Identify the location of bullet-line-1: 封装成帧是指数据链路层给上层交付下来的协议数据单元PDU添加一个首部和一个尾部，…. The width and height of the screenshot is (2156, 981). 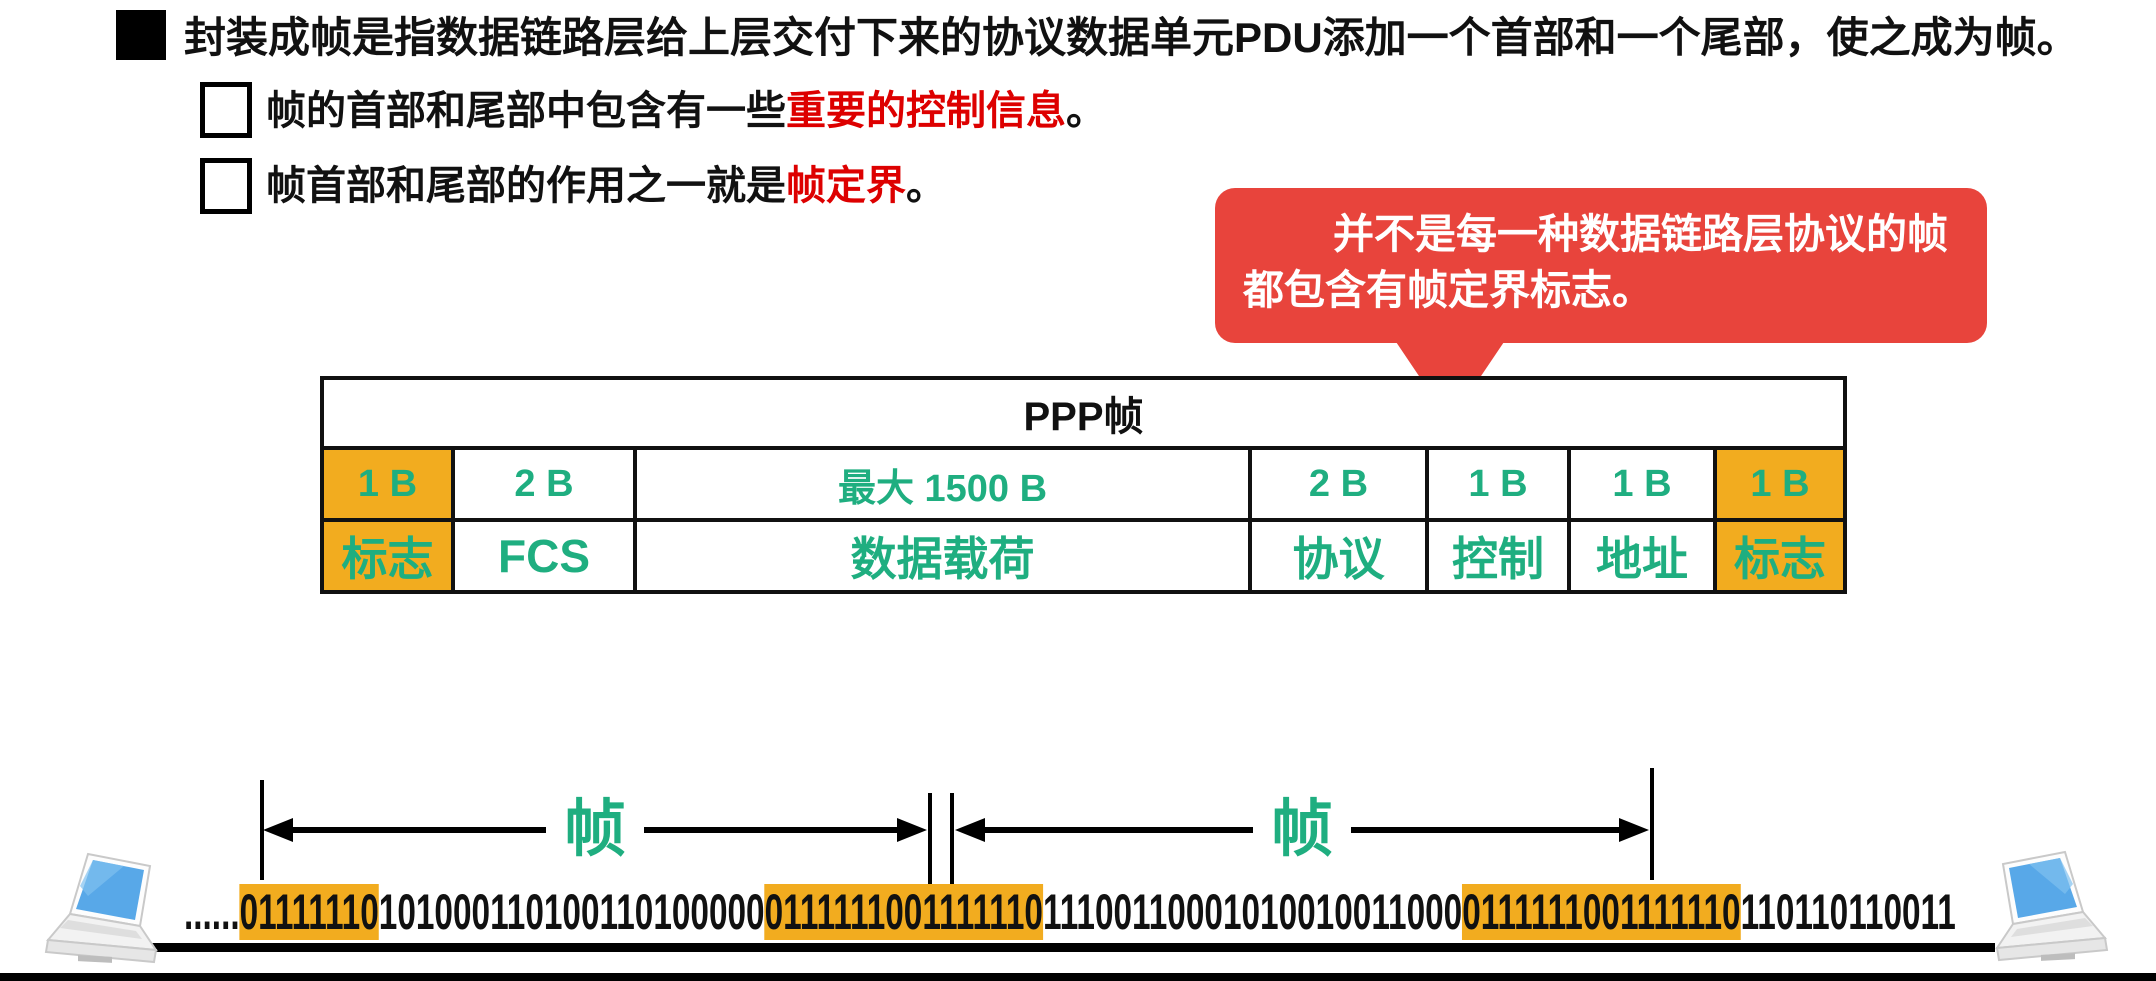
(1131, 37).